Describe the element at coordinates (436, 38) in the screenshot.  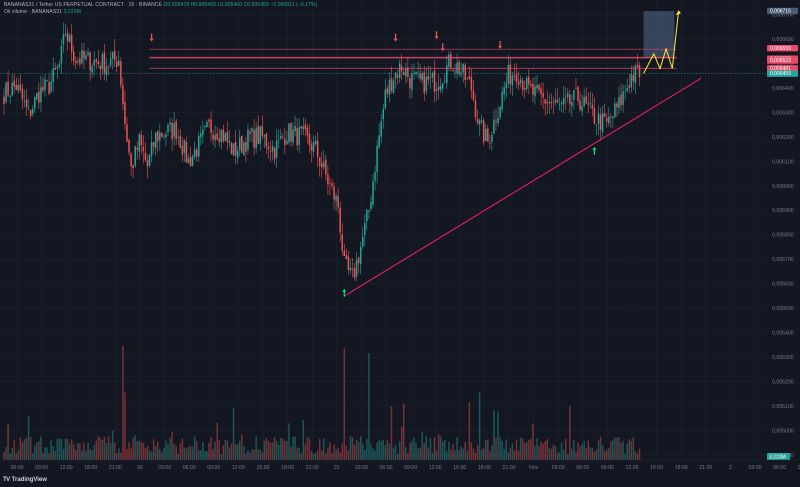
I see `sell-arrowhead-icon` at that location.